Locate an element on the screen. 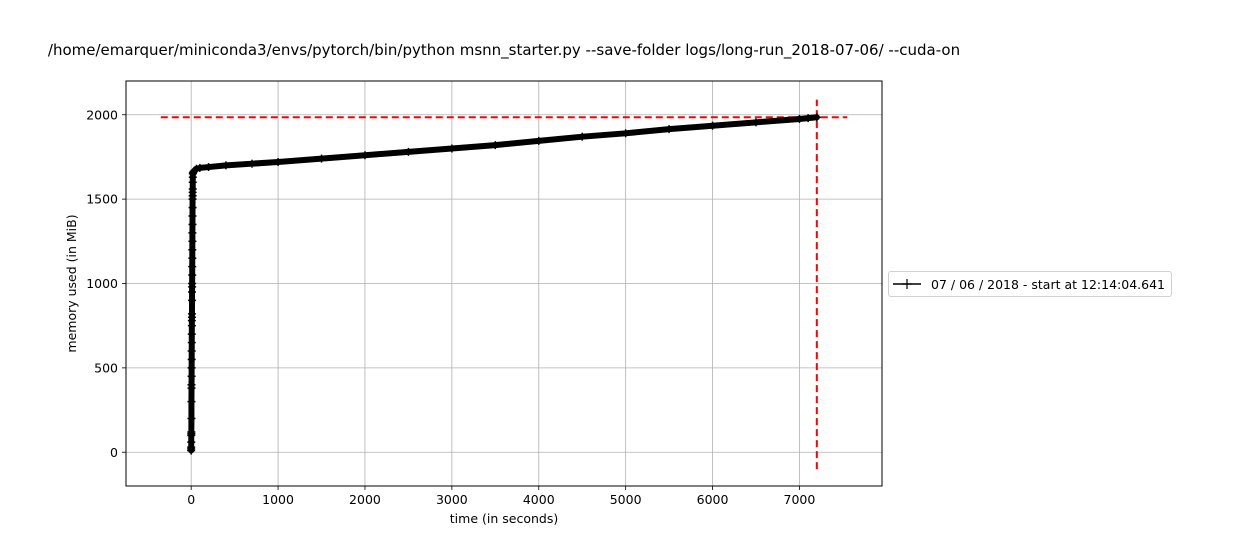  x-tick-label: 0 is located at coordinates (191, 499).